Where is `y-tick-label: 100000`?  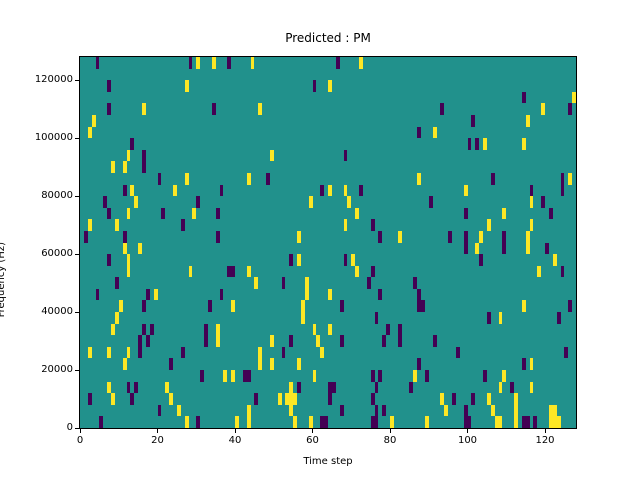
y-tick-label: 100000 is located at coordinates (53, 138).